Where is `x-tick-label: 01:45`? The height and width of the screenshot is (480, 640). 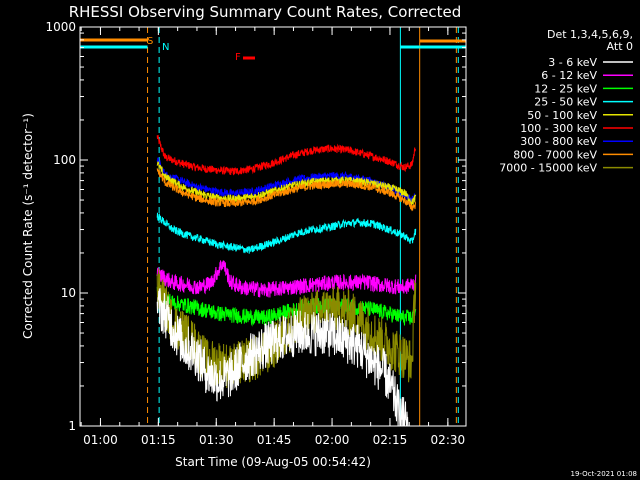
x-tick-label: 01:45 is located at coordinates (274, 440).